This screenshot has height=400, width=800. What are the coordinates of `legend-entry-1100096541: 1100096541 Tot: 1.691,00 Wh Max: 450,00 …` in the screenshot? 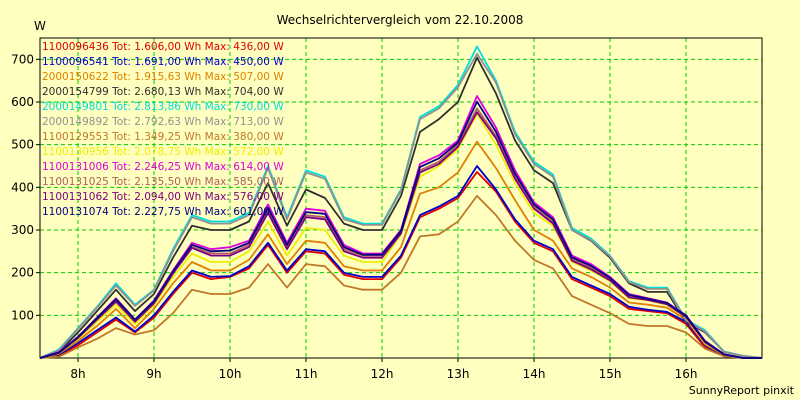 It's located at (163, 62).